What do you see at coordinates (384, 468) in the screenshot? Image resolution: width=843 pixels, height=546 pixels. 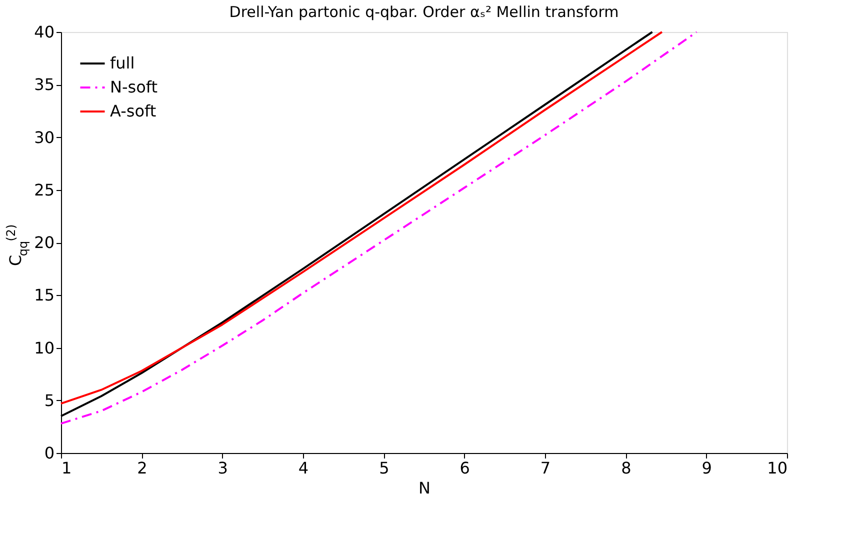 I see `x-tick-label: 5` at bounding box center [384, 468].